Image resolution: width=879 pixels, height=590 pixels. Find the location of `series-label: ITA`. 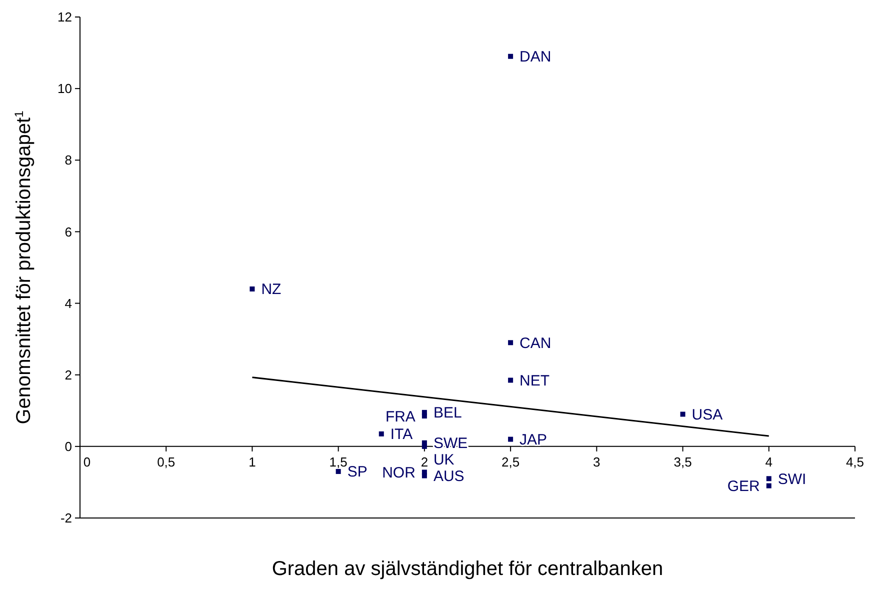

series-label: ITA is located at coordinates (401, 435).